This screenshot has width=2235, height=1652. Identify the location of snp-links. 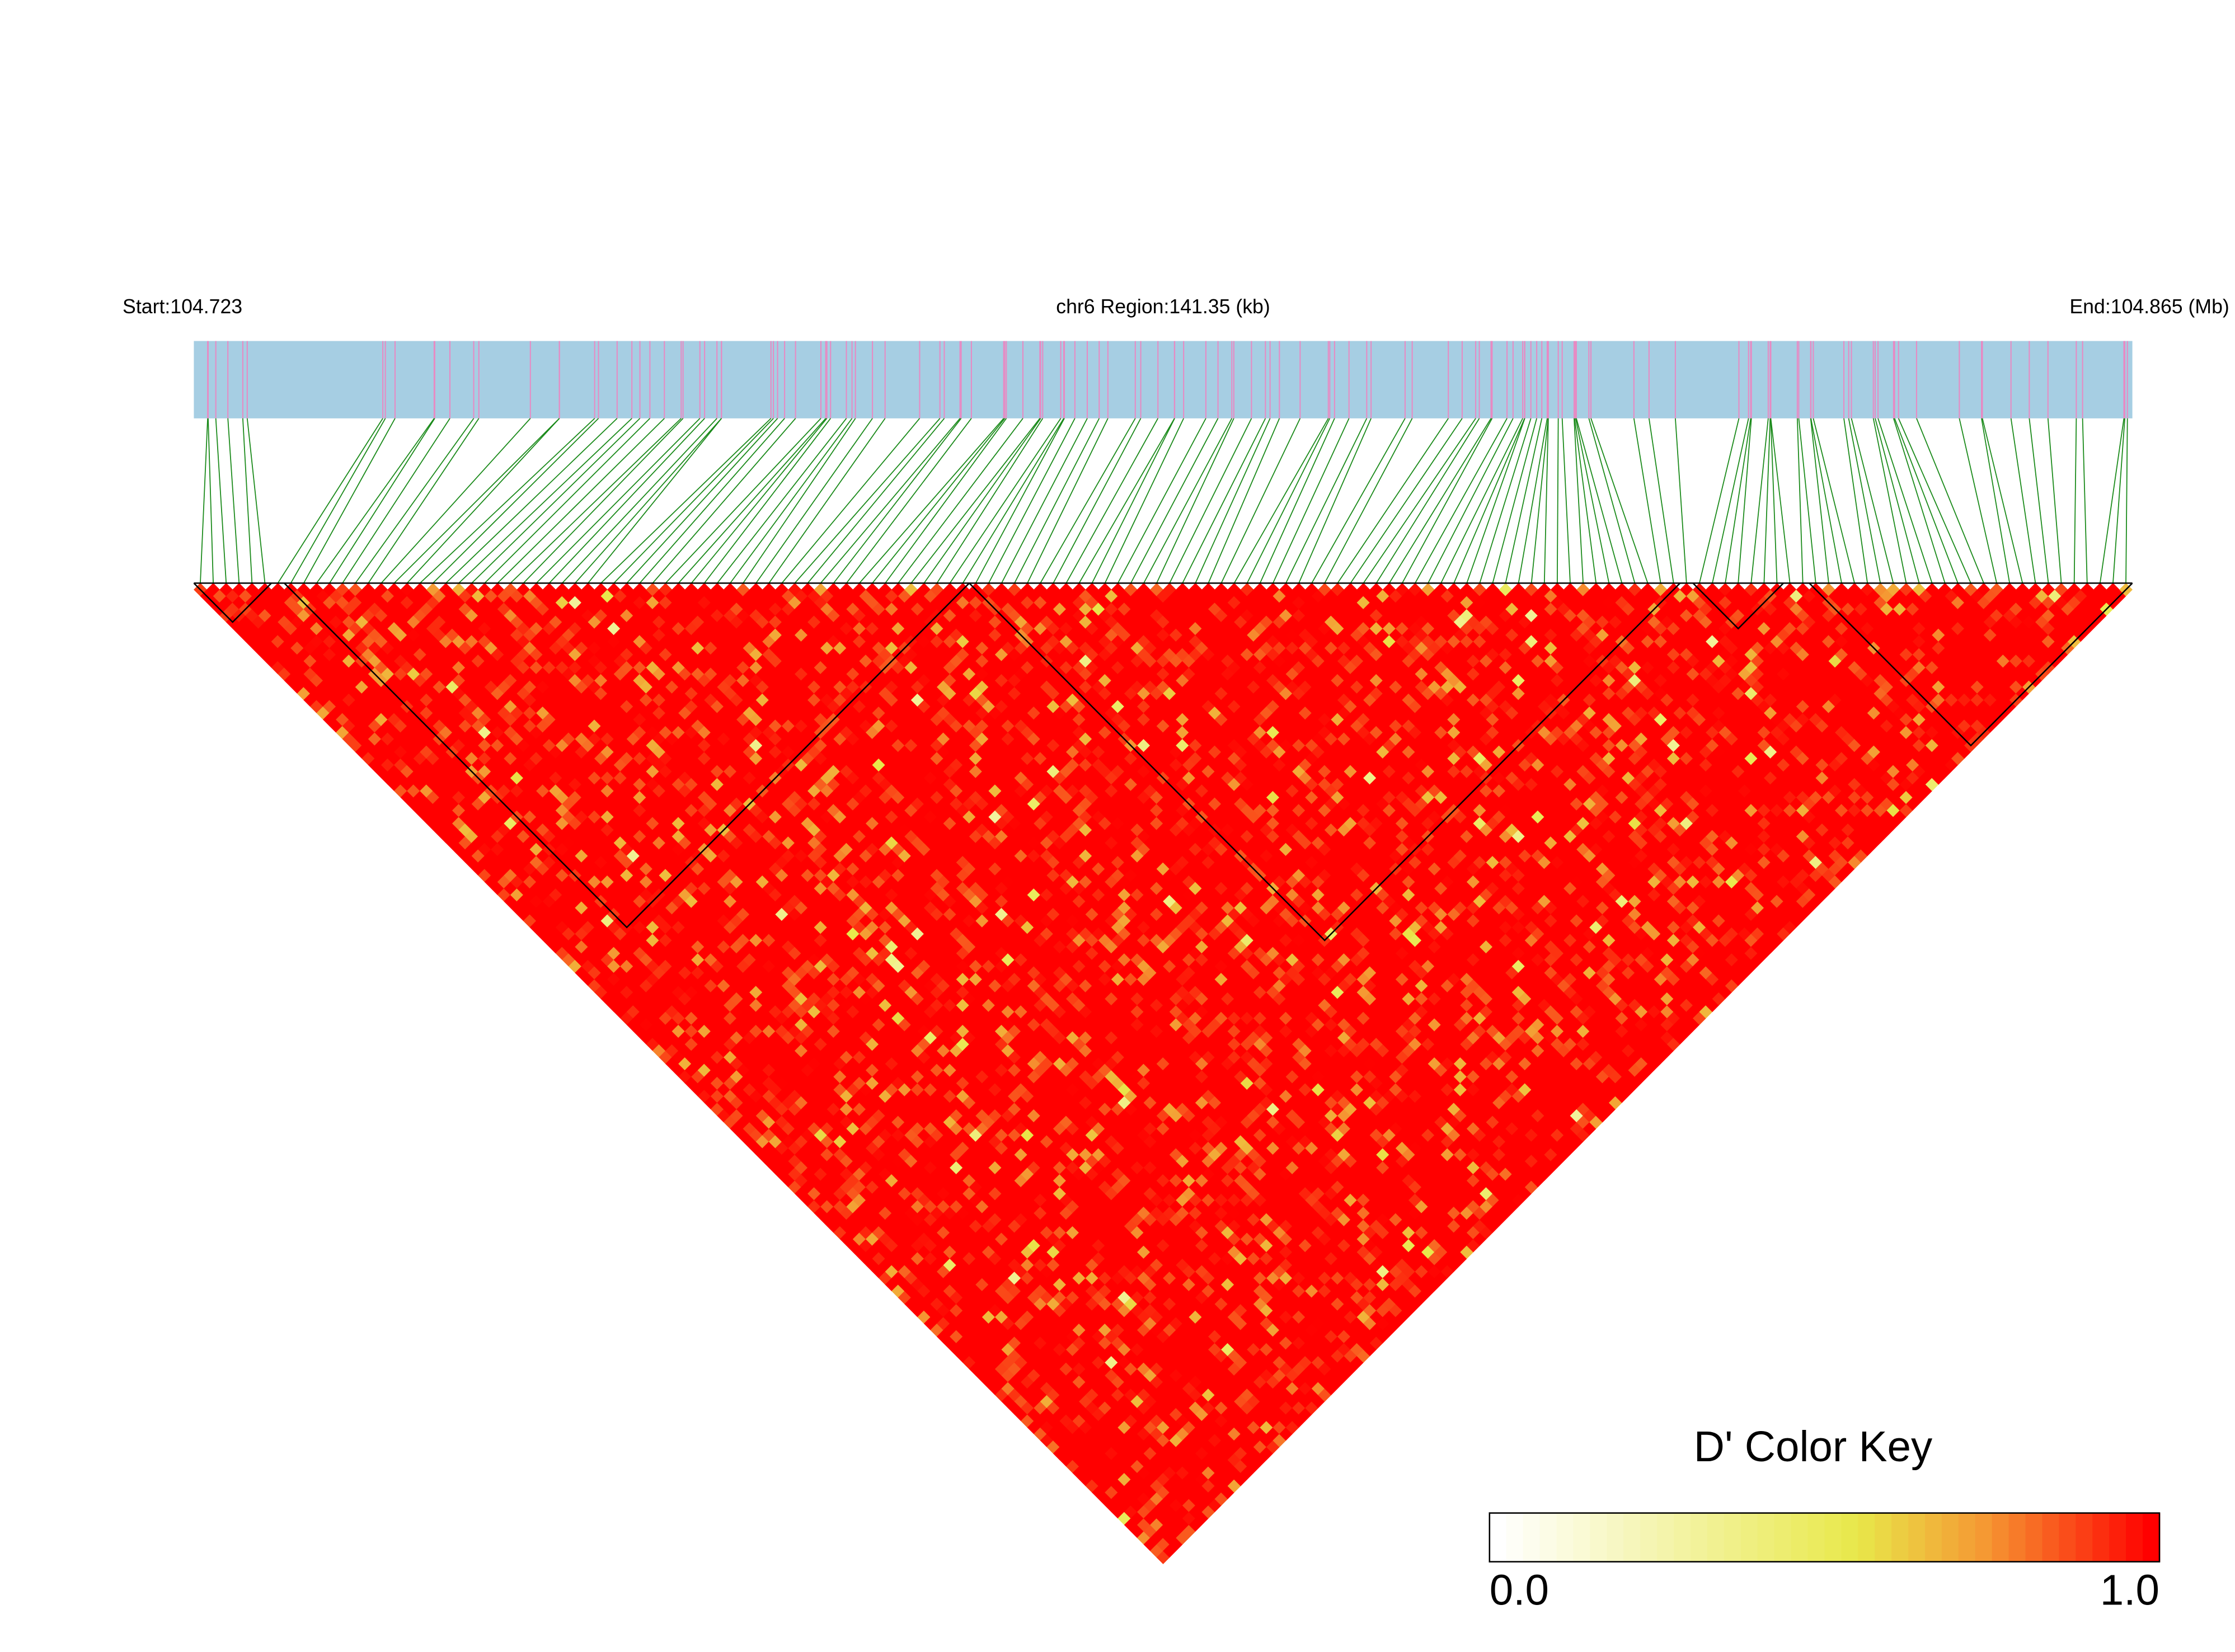
(1164, 501).